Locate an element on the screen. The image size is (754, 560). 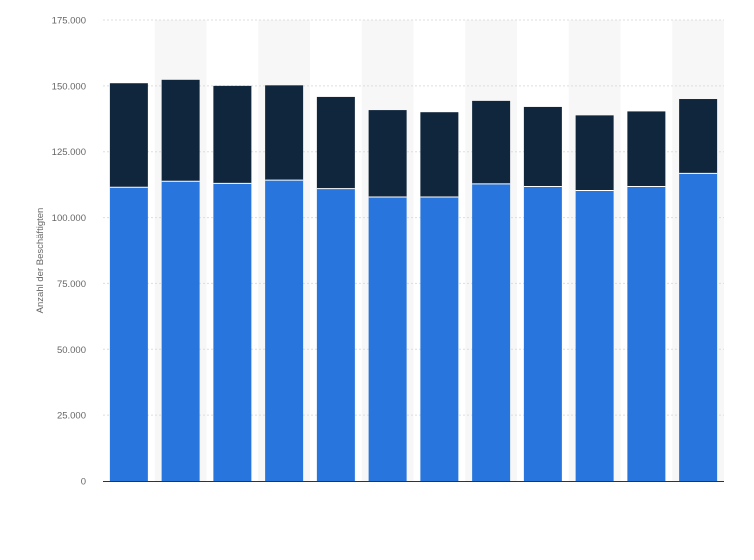
y-axis-title: Anzahl der Beschäftigten is located at coordinates (40, 261).